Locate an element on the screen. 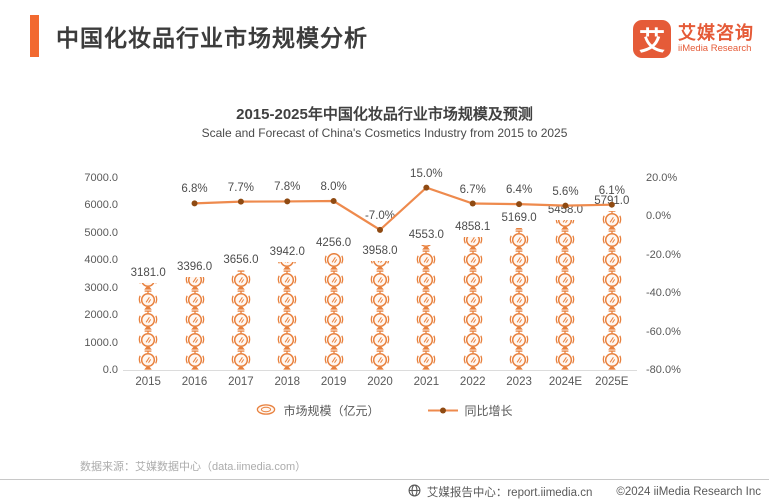 This screenshot has height=500, width=769. x-axis-label: 2023 is located at coordinates (519, 382).